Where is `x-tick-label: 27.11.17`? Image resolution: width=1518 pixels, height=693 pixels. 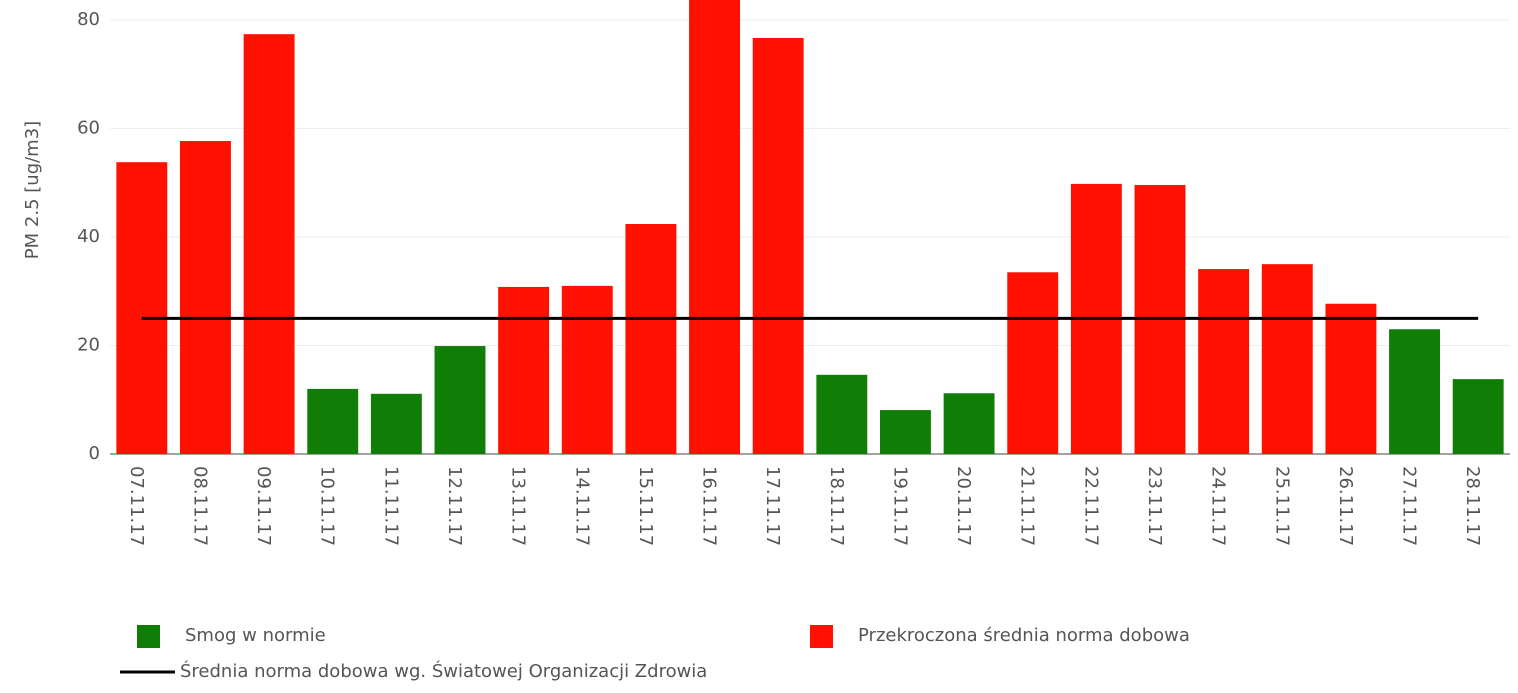 x-tick-label: 27.11.17 is located at coordinates (1409, 506).